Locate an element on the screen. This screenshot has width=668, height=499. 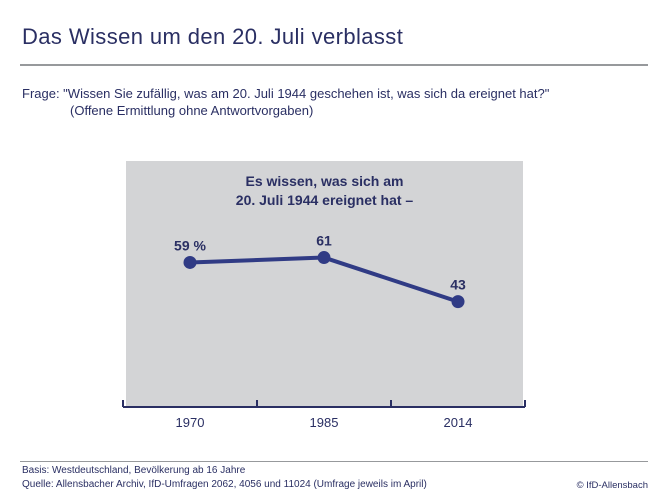
copyright-note: © IfD-Allensbach is located at coordinates (612, 485).